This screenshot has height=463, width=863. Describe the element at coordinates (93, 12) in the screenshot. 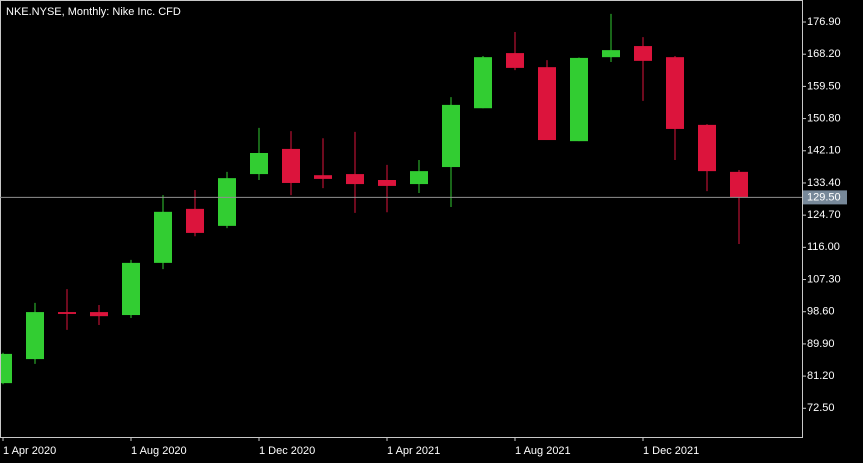

I see `chart-title: NKE.NYSE, Monthly: Nike Inc. CFD` at that location.